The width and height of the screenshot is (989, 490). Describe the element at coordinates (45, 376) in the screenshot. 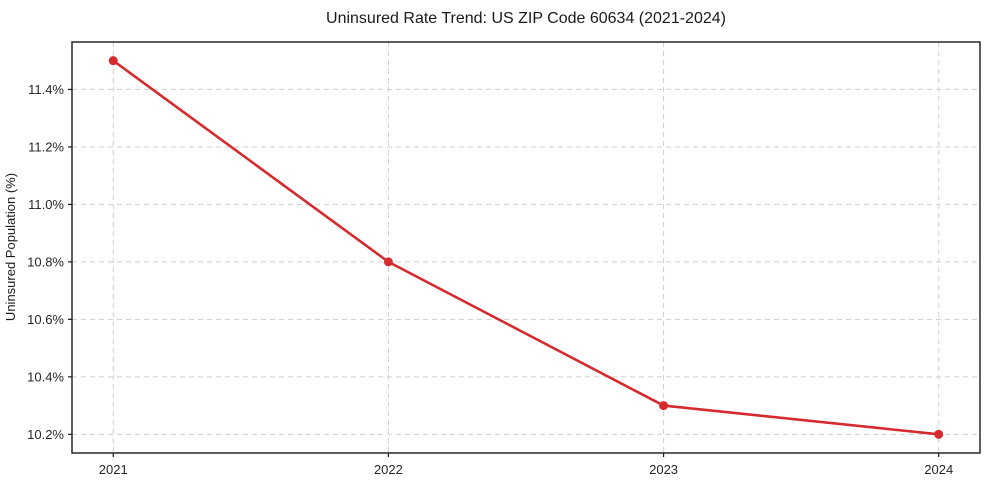

I see `y-tick-label: 10.4%` at that location.